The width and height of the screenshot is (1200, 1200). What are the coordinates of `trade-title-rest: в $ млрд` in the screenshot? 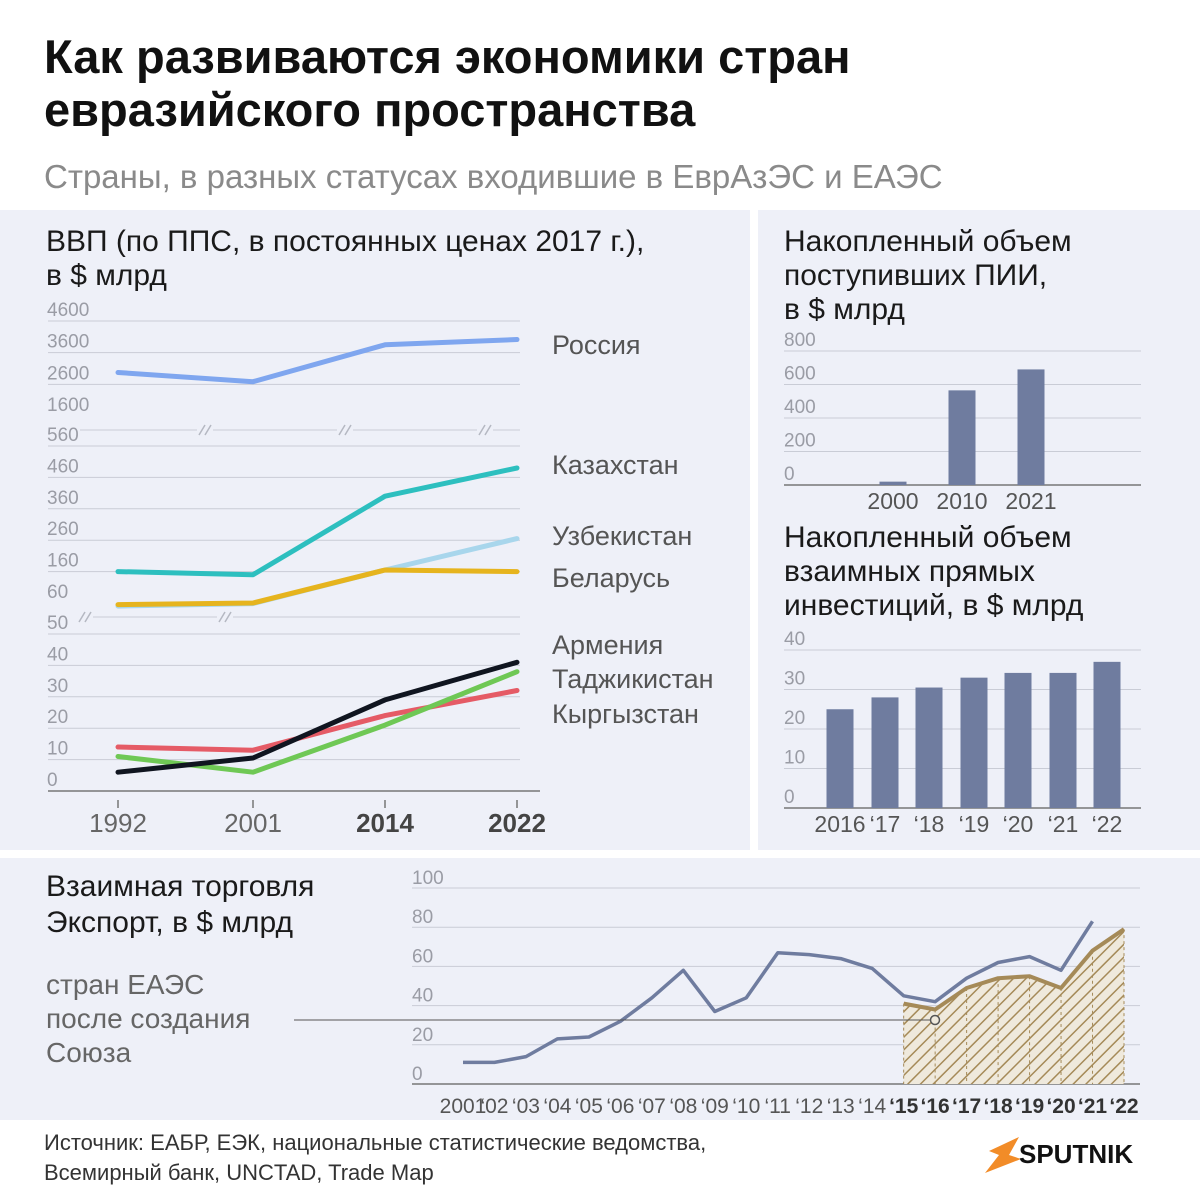 It's located at (228, 922).